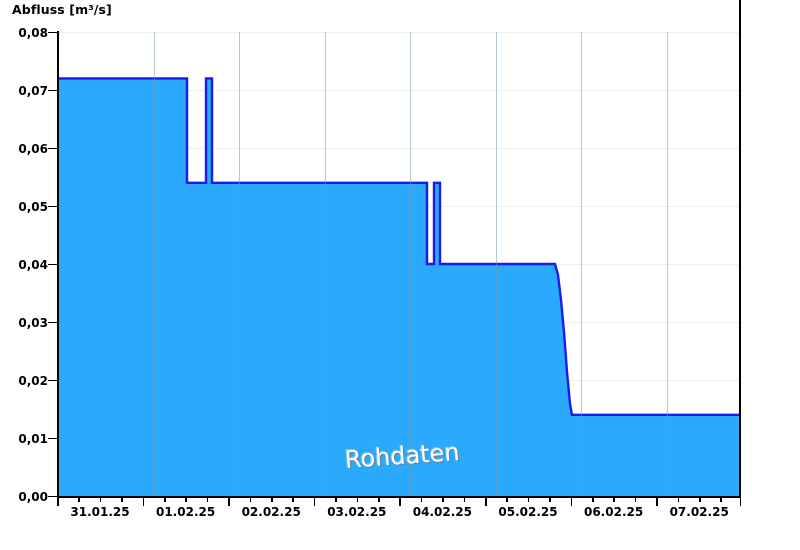 The height and width of the screenshot is (550, 800). I want to click on x-axis-label-7: 07.02.25, so click(699, 512).